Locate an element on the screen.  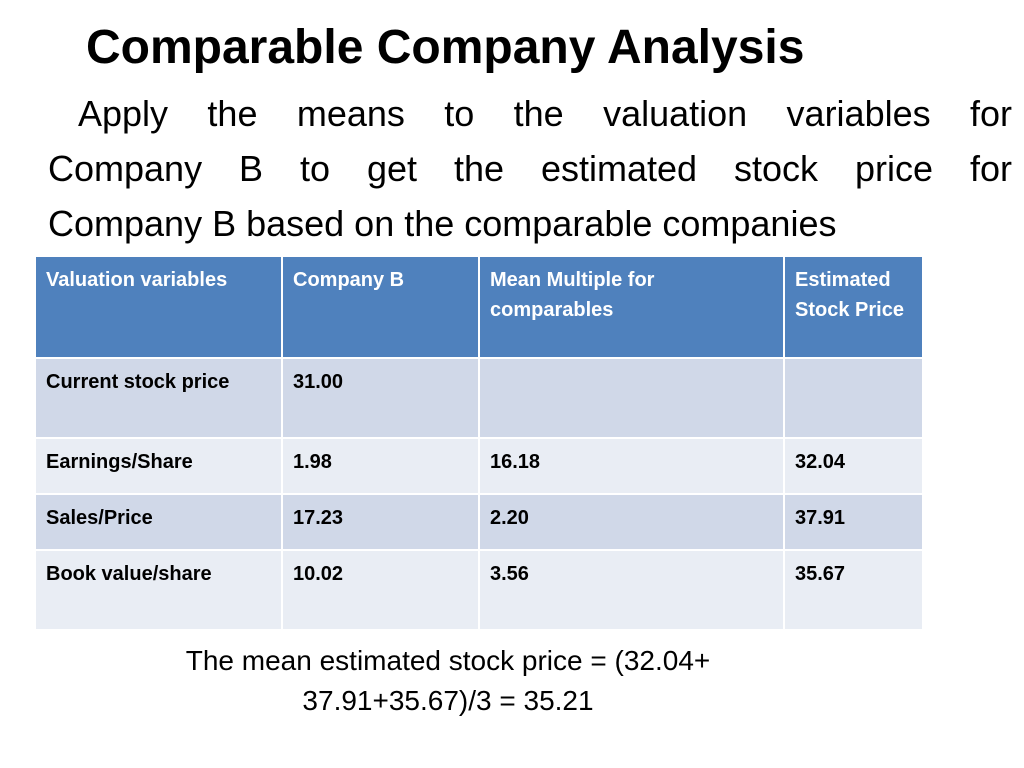
table-cell: 3.56 is located at coordinates (631, 590).